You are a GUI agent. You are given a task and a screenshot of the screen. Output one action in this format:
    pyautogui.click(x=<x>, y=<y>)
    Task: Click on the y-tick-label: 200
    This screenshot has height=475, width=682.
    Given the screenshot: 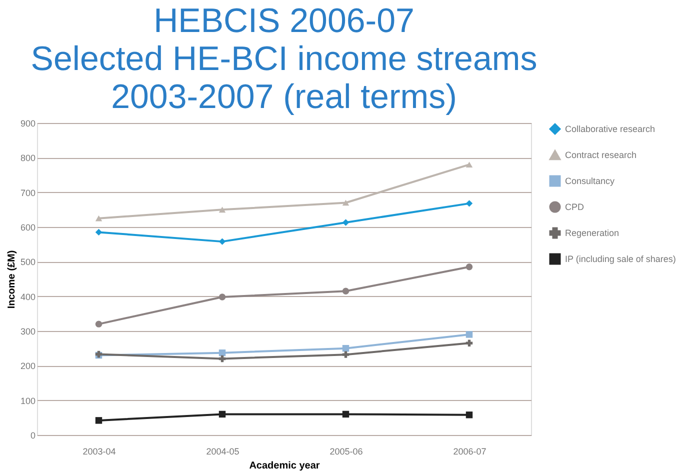 What is the action you would take?
    pyautogui.click(x=28, y=366)
    